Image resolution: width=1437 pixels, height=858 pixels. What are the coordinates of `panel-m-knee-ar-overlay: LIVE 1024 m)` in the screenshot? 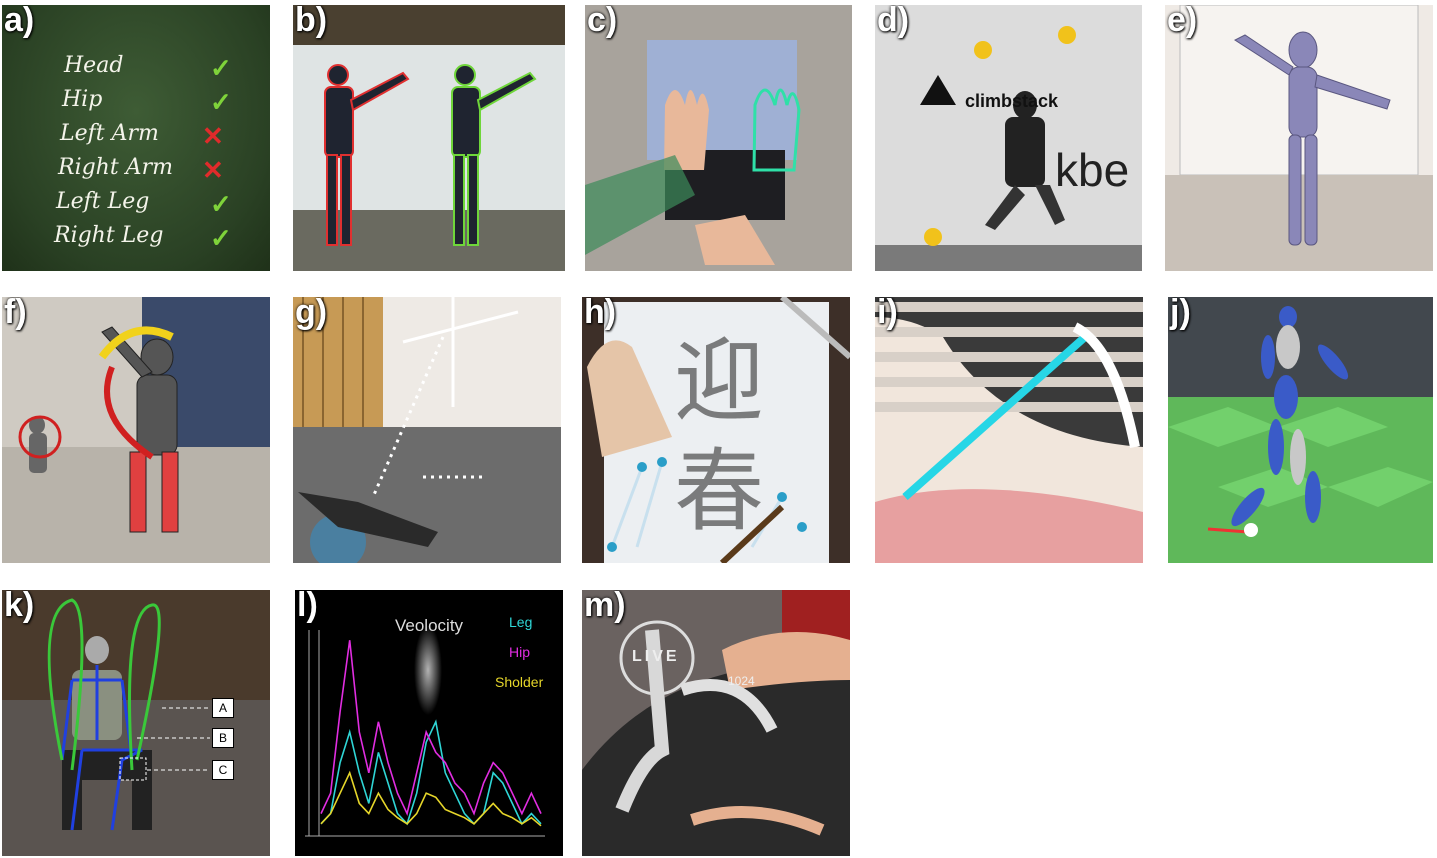 It's located at (716, 723).